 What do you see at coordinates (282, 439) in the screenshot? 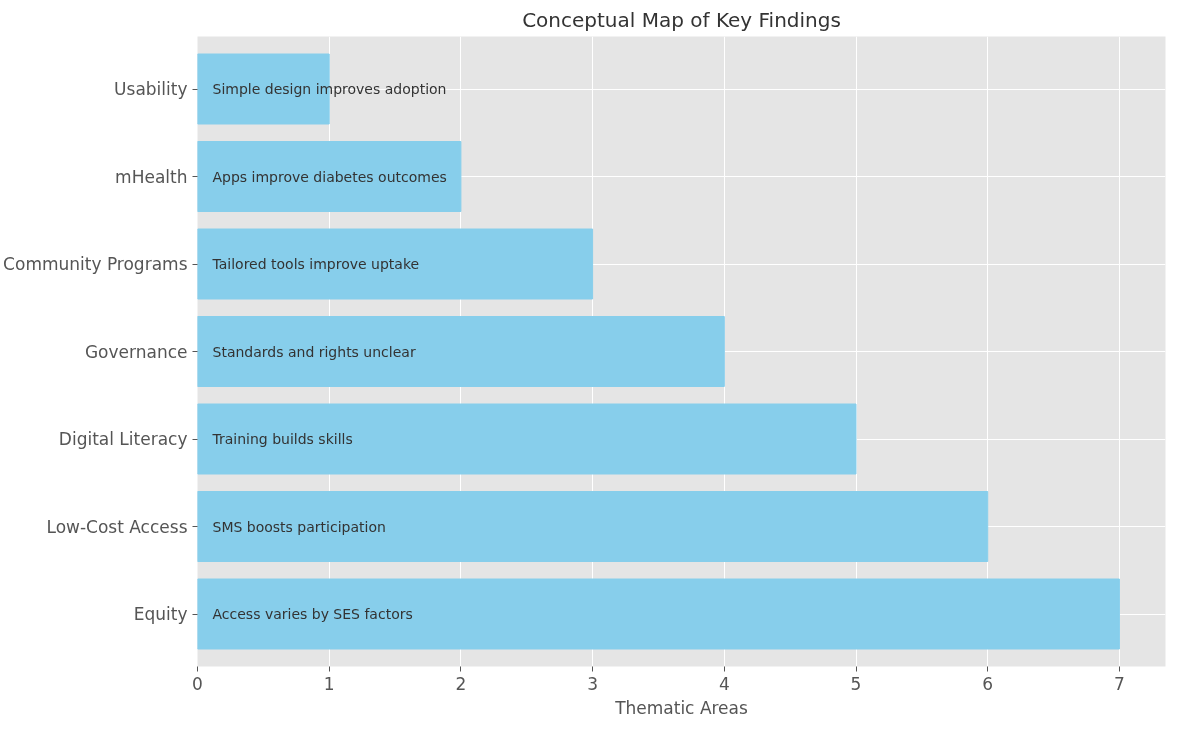
I see `annotation: Training builds skills` at bounding box center [282, 439].